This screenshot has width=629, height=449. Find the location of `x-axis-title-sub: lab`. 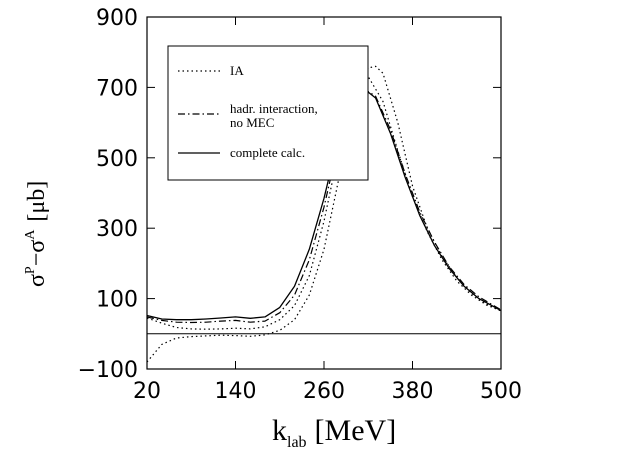

x-axis-title-sub: lab is located at coordinates (297, 441).